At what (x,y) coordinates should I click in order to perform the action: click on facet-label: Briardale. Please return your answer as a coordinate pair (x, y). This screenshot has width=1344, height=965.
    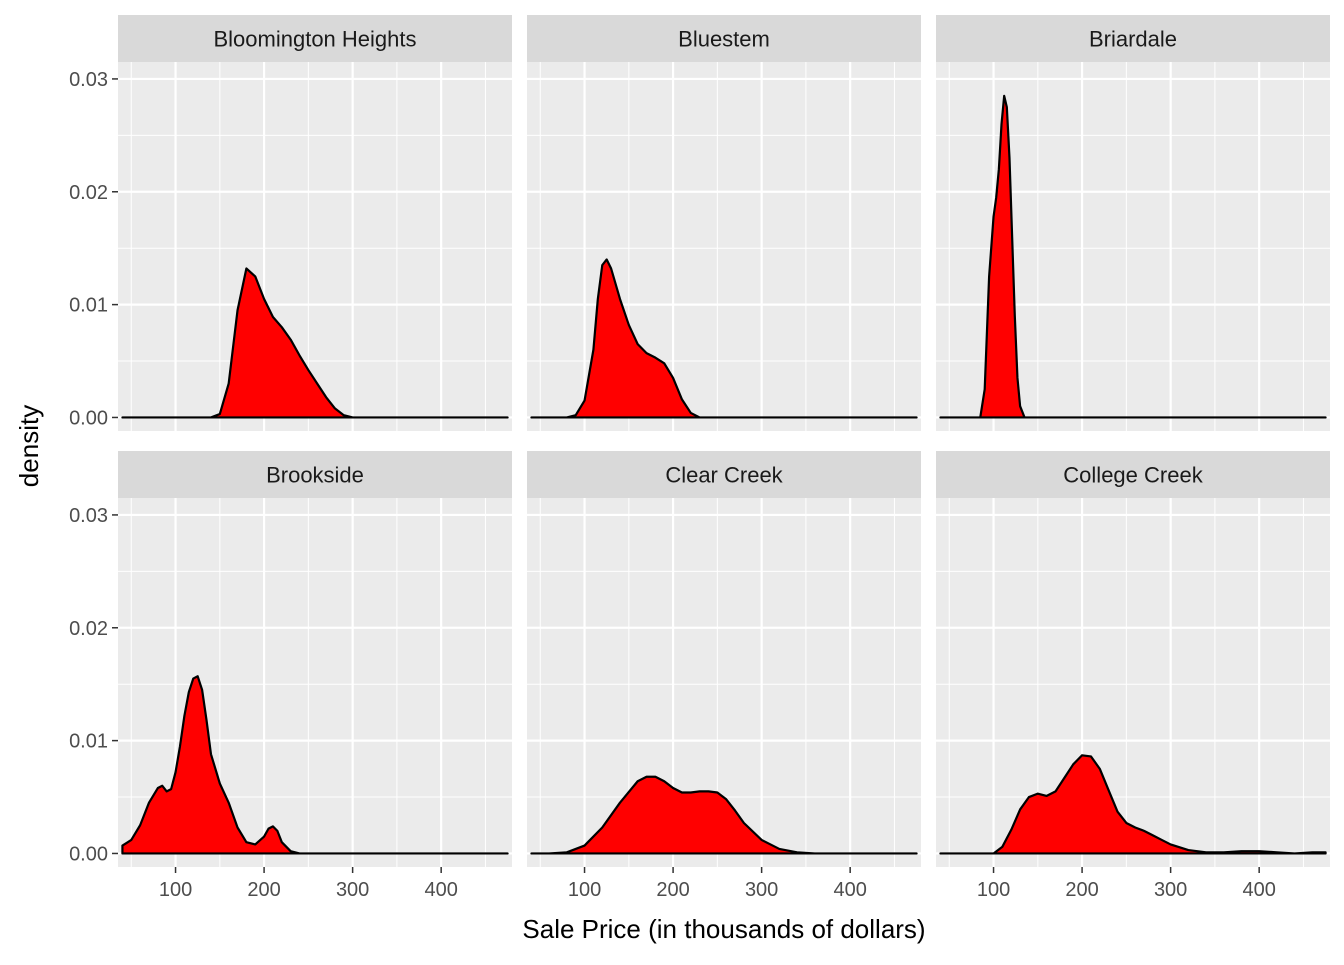
    Looking at the image, I should click on (1133, 39).